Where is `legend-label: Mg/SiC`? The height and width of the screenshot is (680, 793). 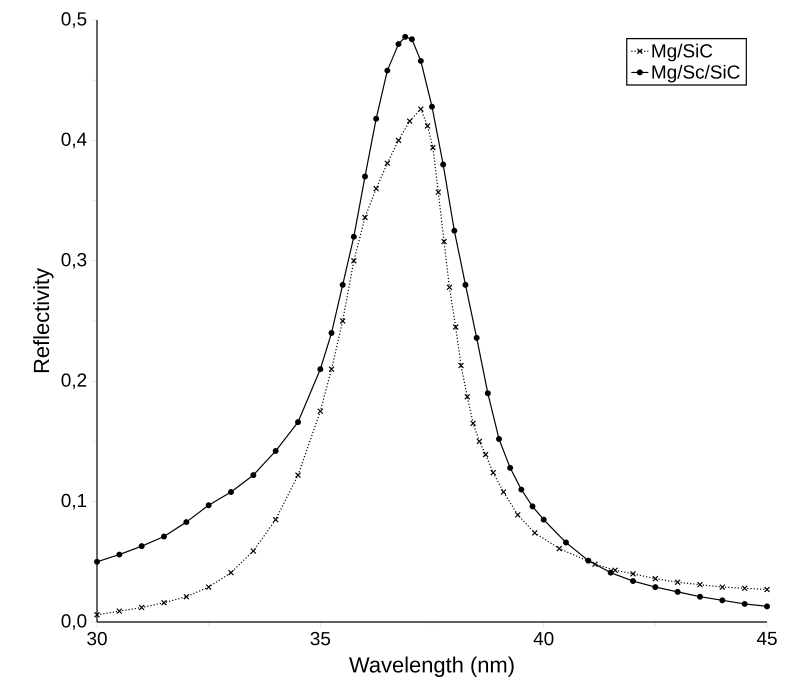 legend-label: Mg/SiC is located at coordinates (682, 53).